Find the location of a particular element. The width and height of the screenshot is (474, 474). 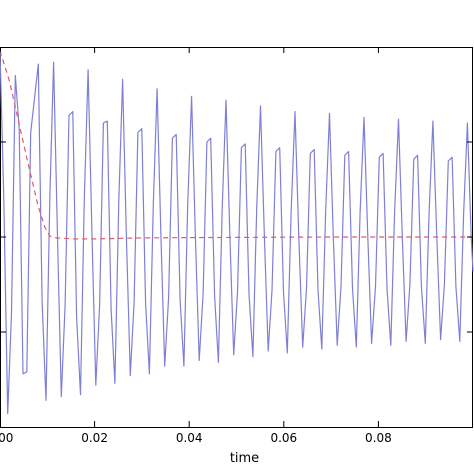

x-tick-label: 0.06 is located at coordinates (283, 438).